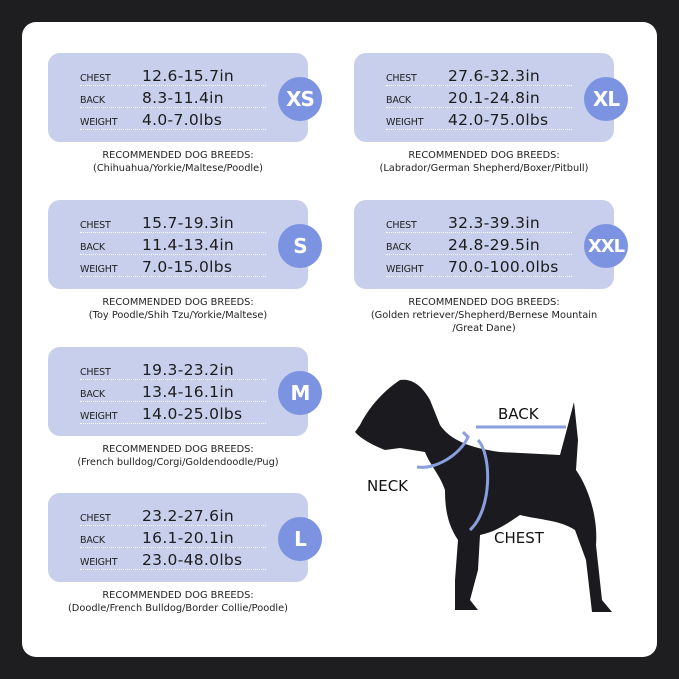 The width and height of the screenshot is (679, 679). What do you see at coordinates (188, 516) in the screenshot?
I see `chest-value: 23.2-27.6in` at bounding box center [188, 516].